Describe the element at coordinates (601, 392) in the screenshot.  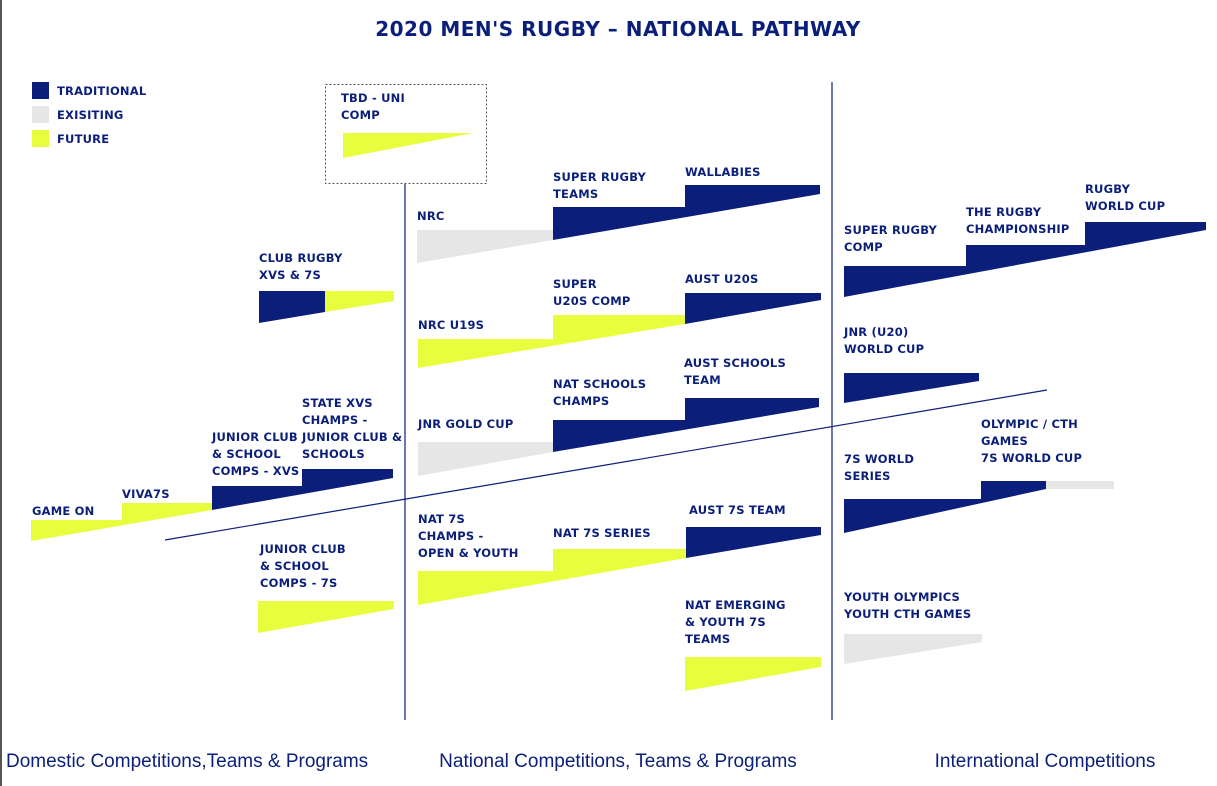
I see `label-nat-schools: NAT SCHOOLS CHAMPS` at that location.